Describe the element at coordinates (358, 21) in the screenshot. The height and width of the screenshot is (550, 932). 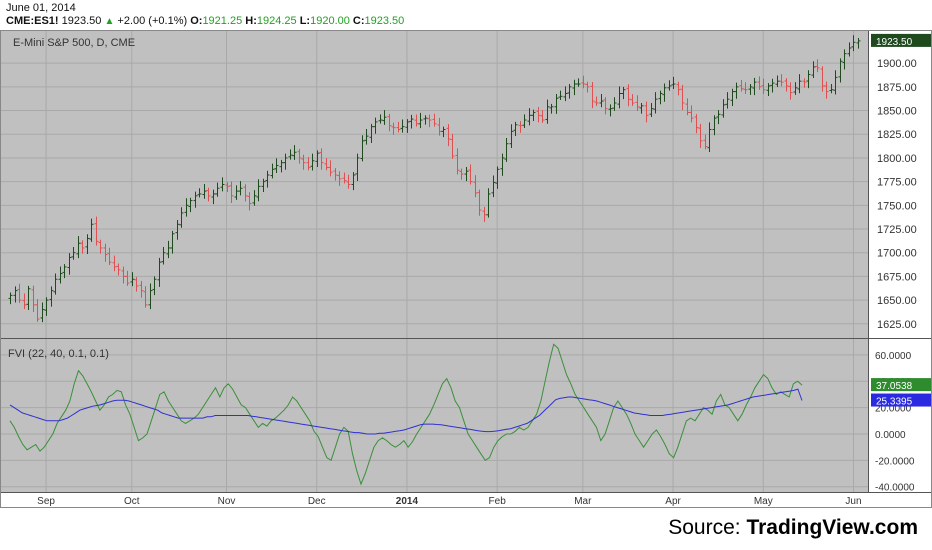
I see `close-label: C:` at that location.